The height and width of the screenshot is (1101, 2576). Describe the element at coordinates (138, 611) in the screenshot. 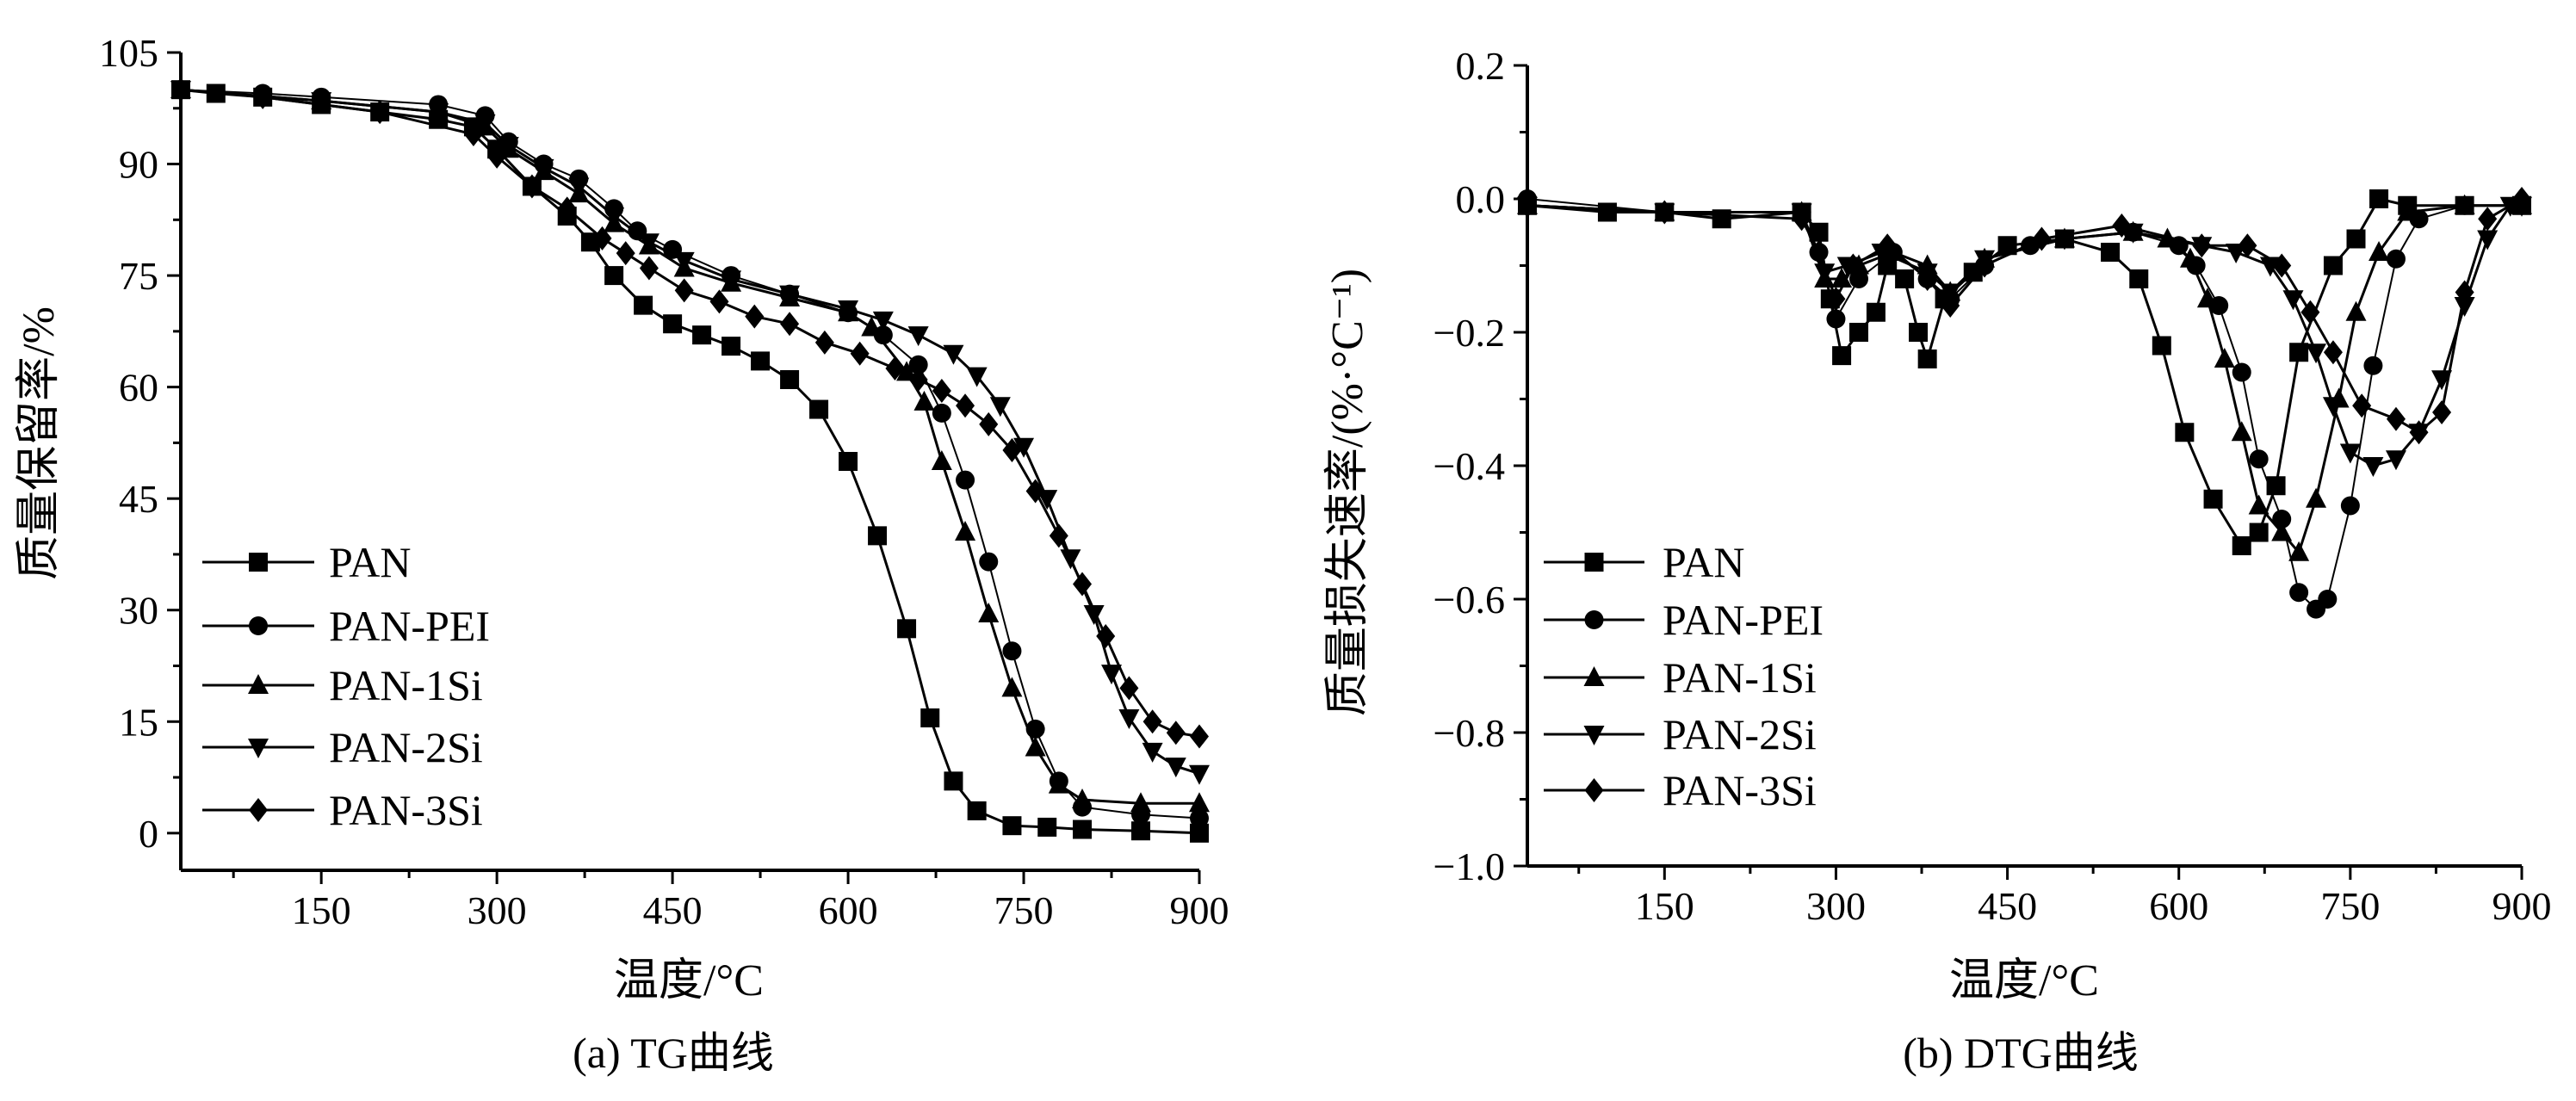

I see `tg-y-tick-label: 30` at that location.